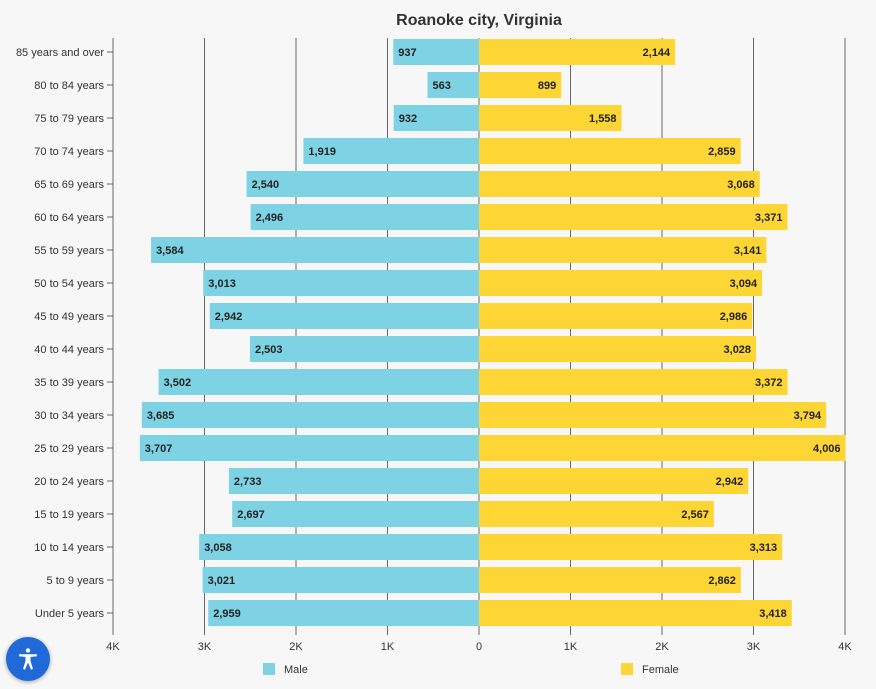 The width and height of the screenshot is (876, 689). Describe the element at coordinates (547, 86) in the screenshot. I see `female-bar-label: 899` at that location.